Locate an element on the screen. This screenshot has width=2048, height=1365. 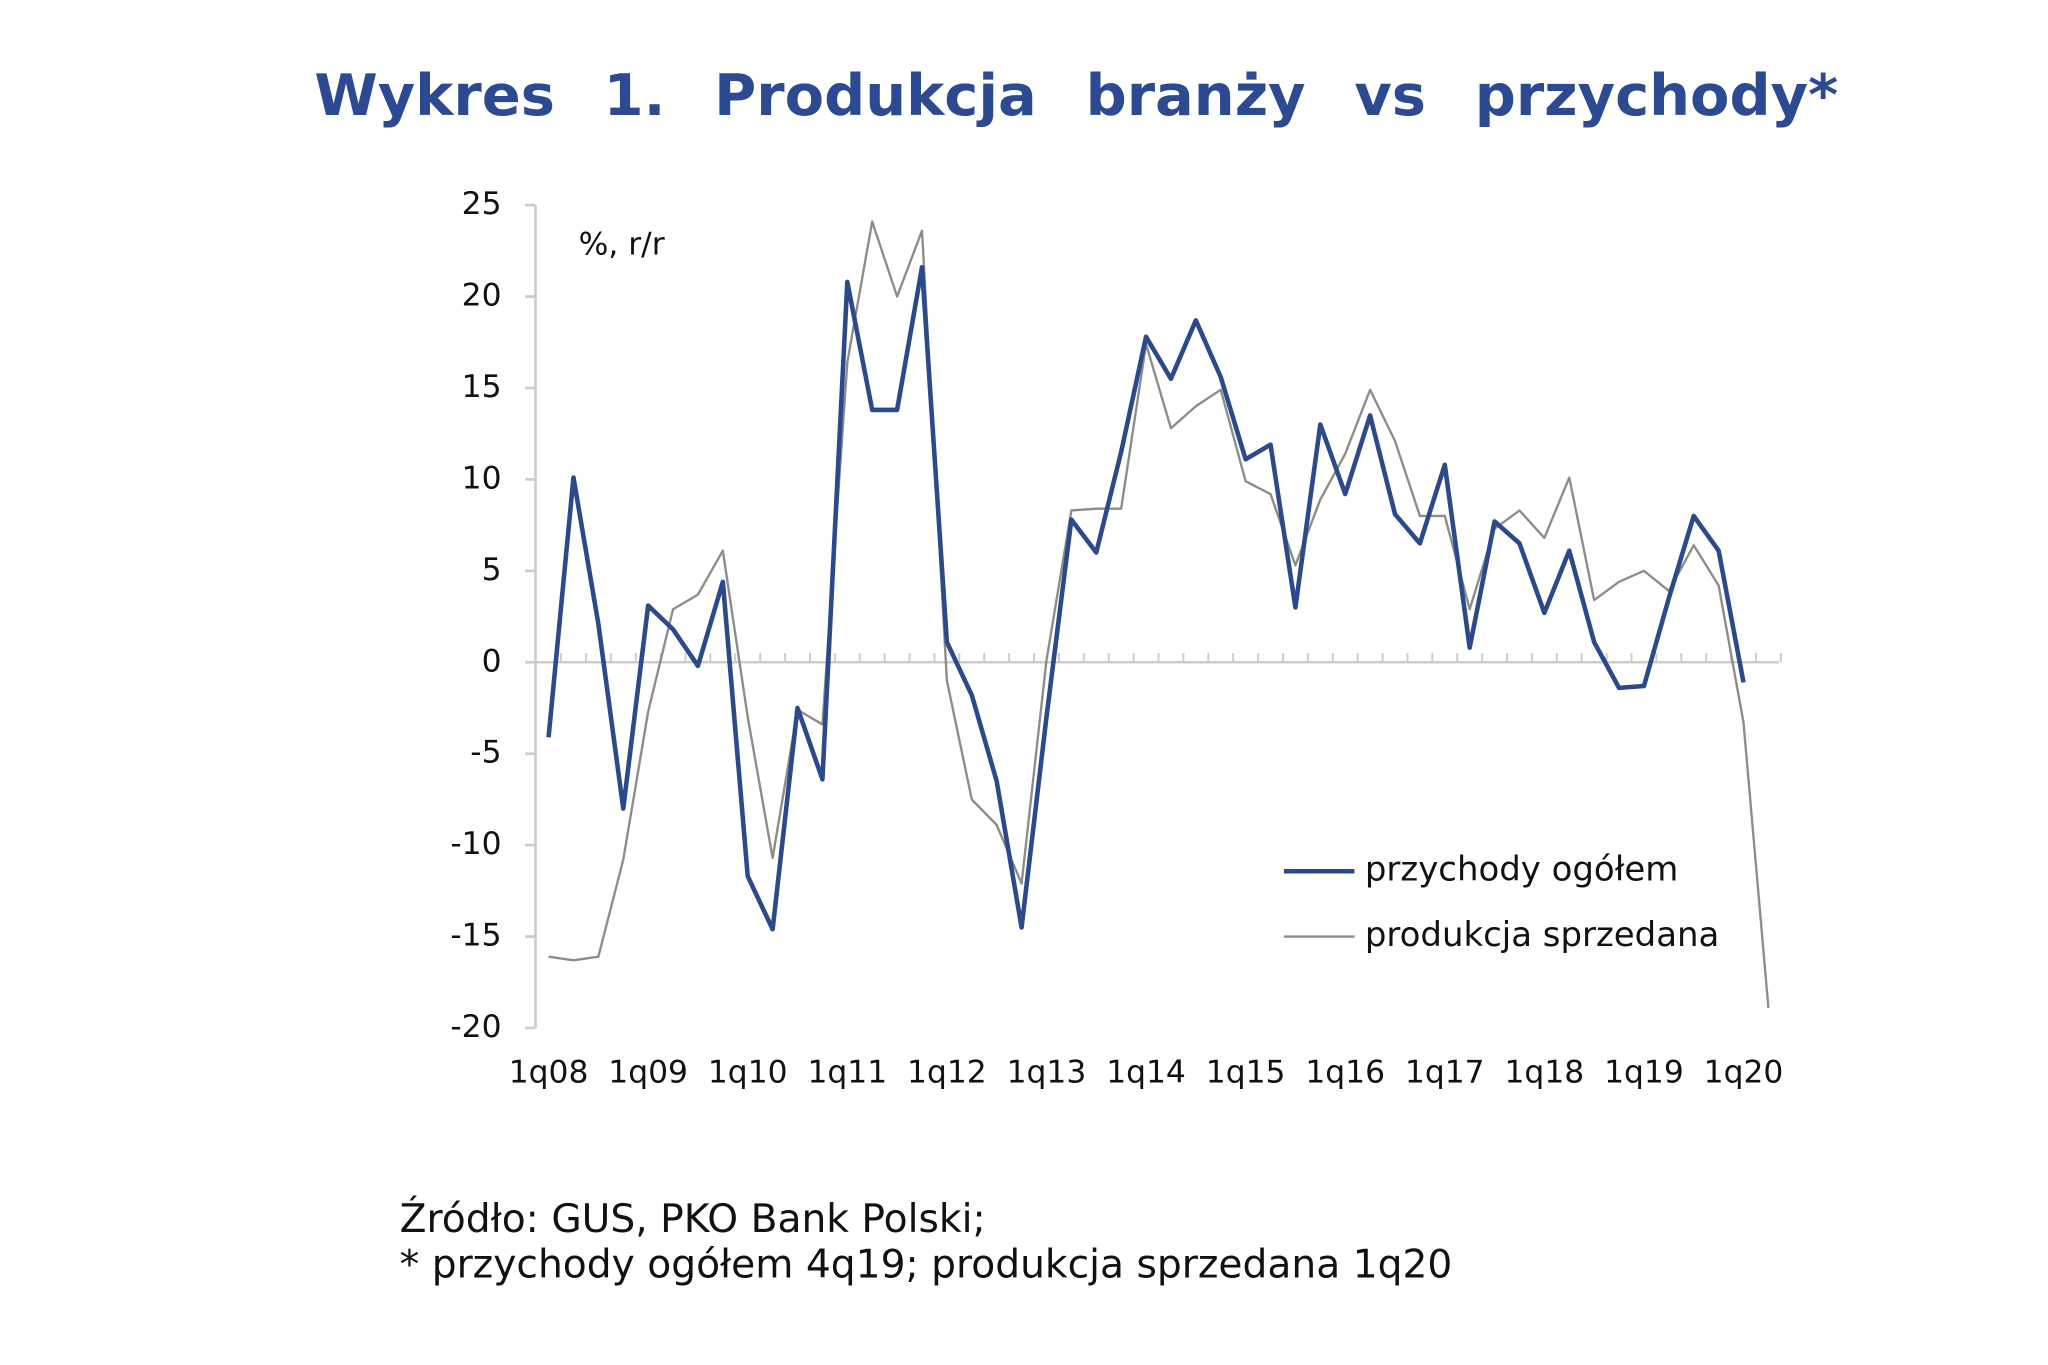
y-axis-label: %, r/r is located at coordinates (622, 245).